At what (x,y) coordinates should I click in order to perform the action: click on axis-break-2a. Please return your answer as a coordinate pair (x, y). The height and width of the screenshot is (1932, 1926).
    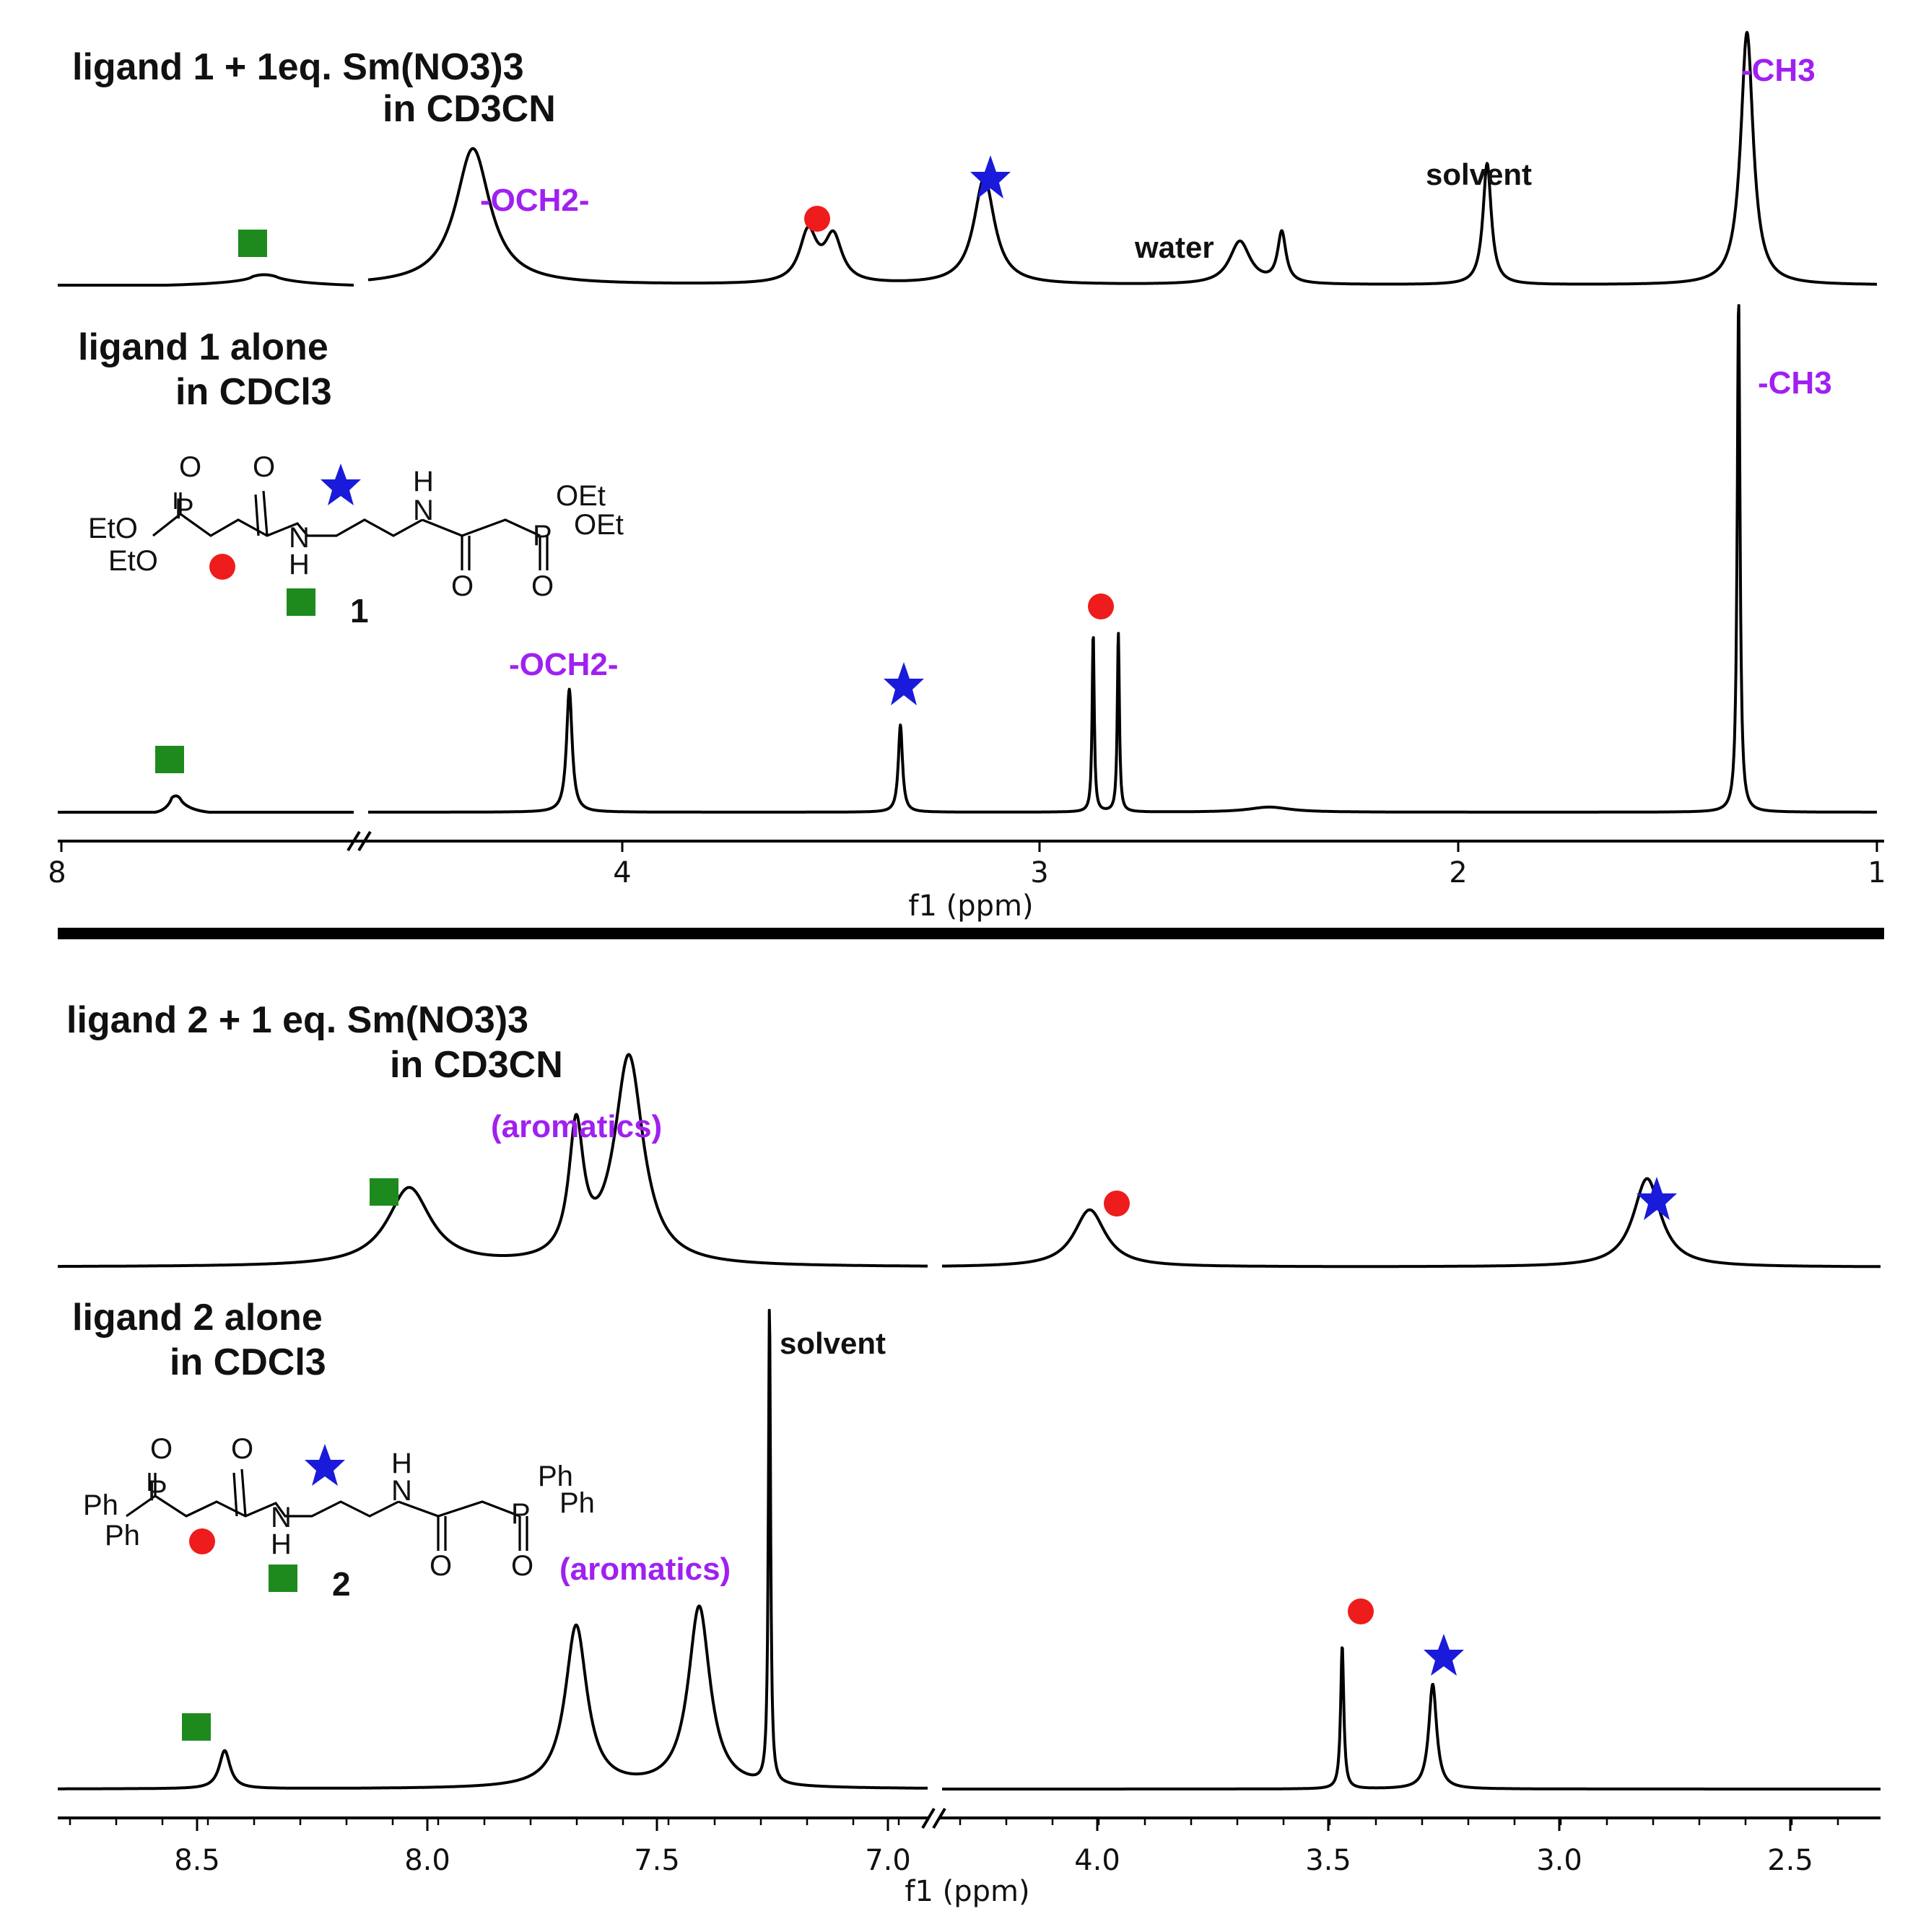
    Looking at the image, I should click on (929, 1818).